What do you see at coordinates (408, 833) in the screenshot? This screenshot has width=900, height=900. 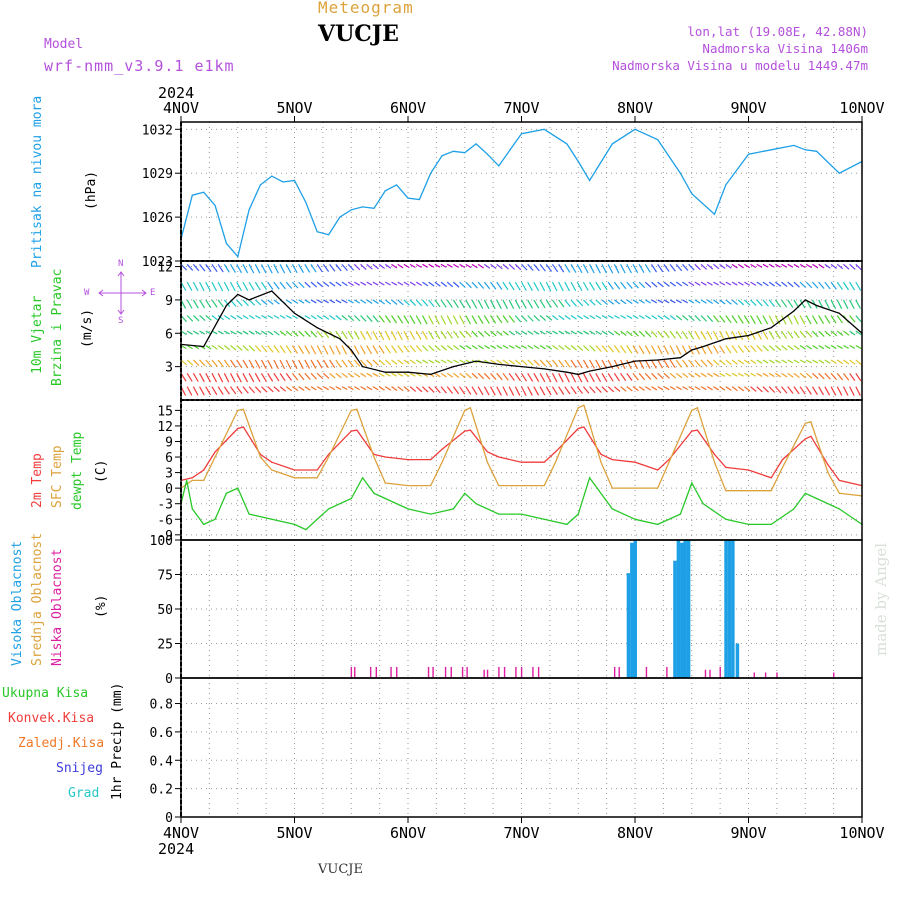 I see `x-tick-label-bottom: 6NOV` at bounding box center [408, 833].